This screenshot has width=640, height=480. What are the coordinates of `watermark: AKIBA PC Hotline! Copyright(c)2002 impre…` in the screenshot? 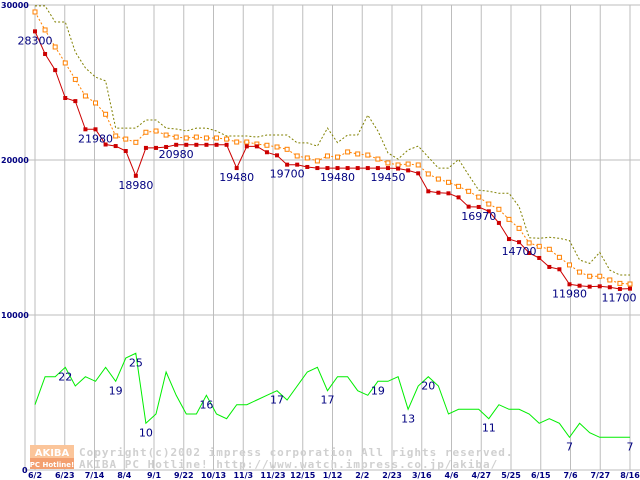 It's located at (272, 458).